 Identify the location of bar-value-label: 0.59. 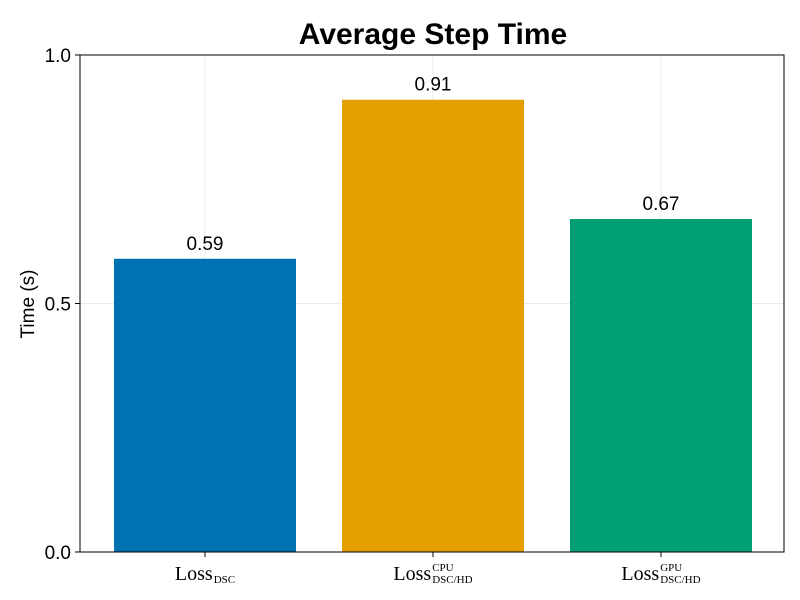
(205, 244).